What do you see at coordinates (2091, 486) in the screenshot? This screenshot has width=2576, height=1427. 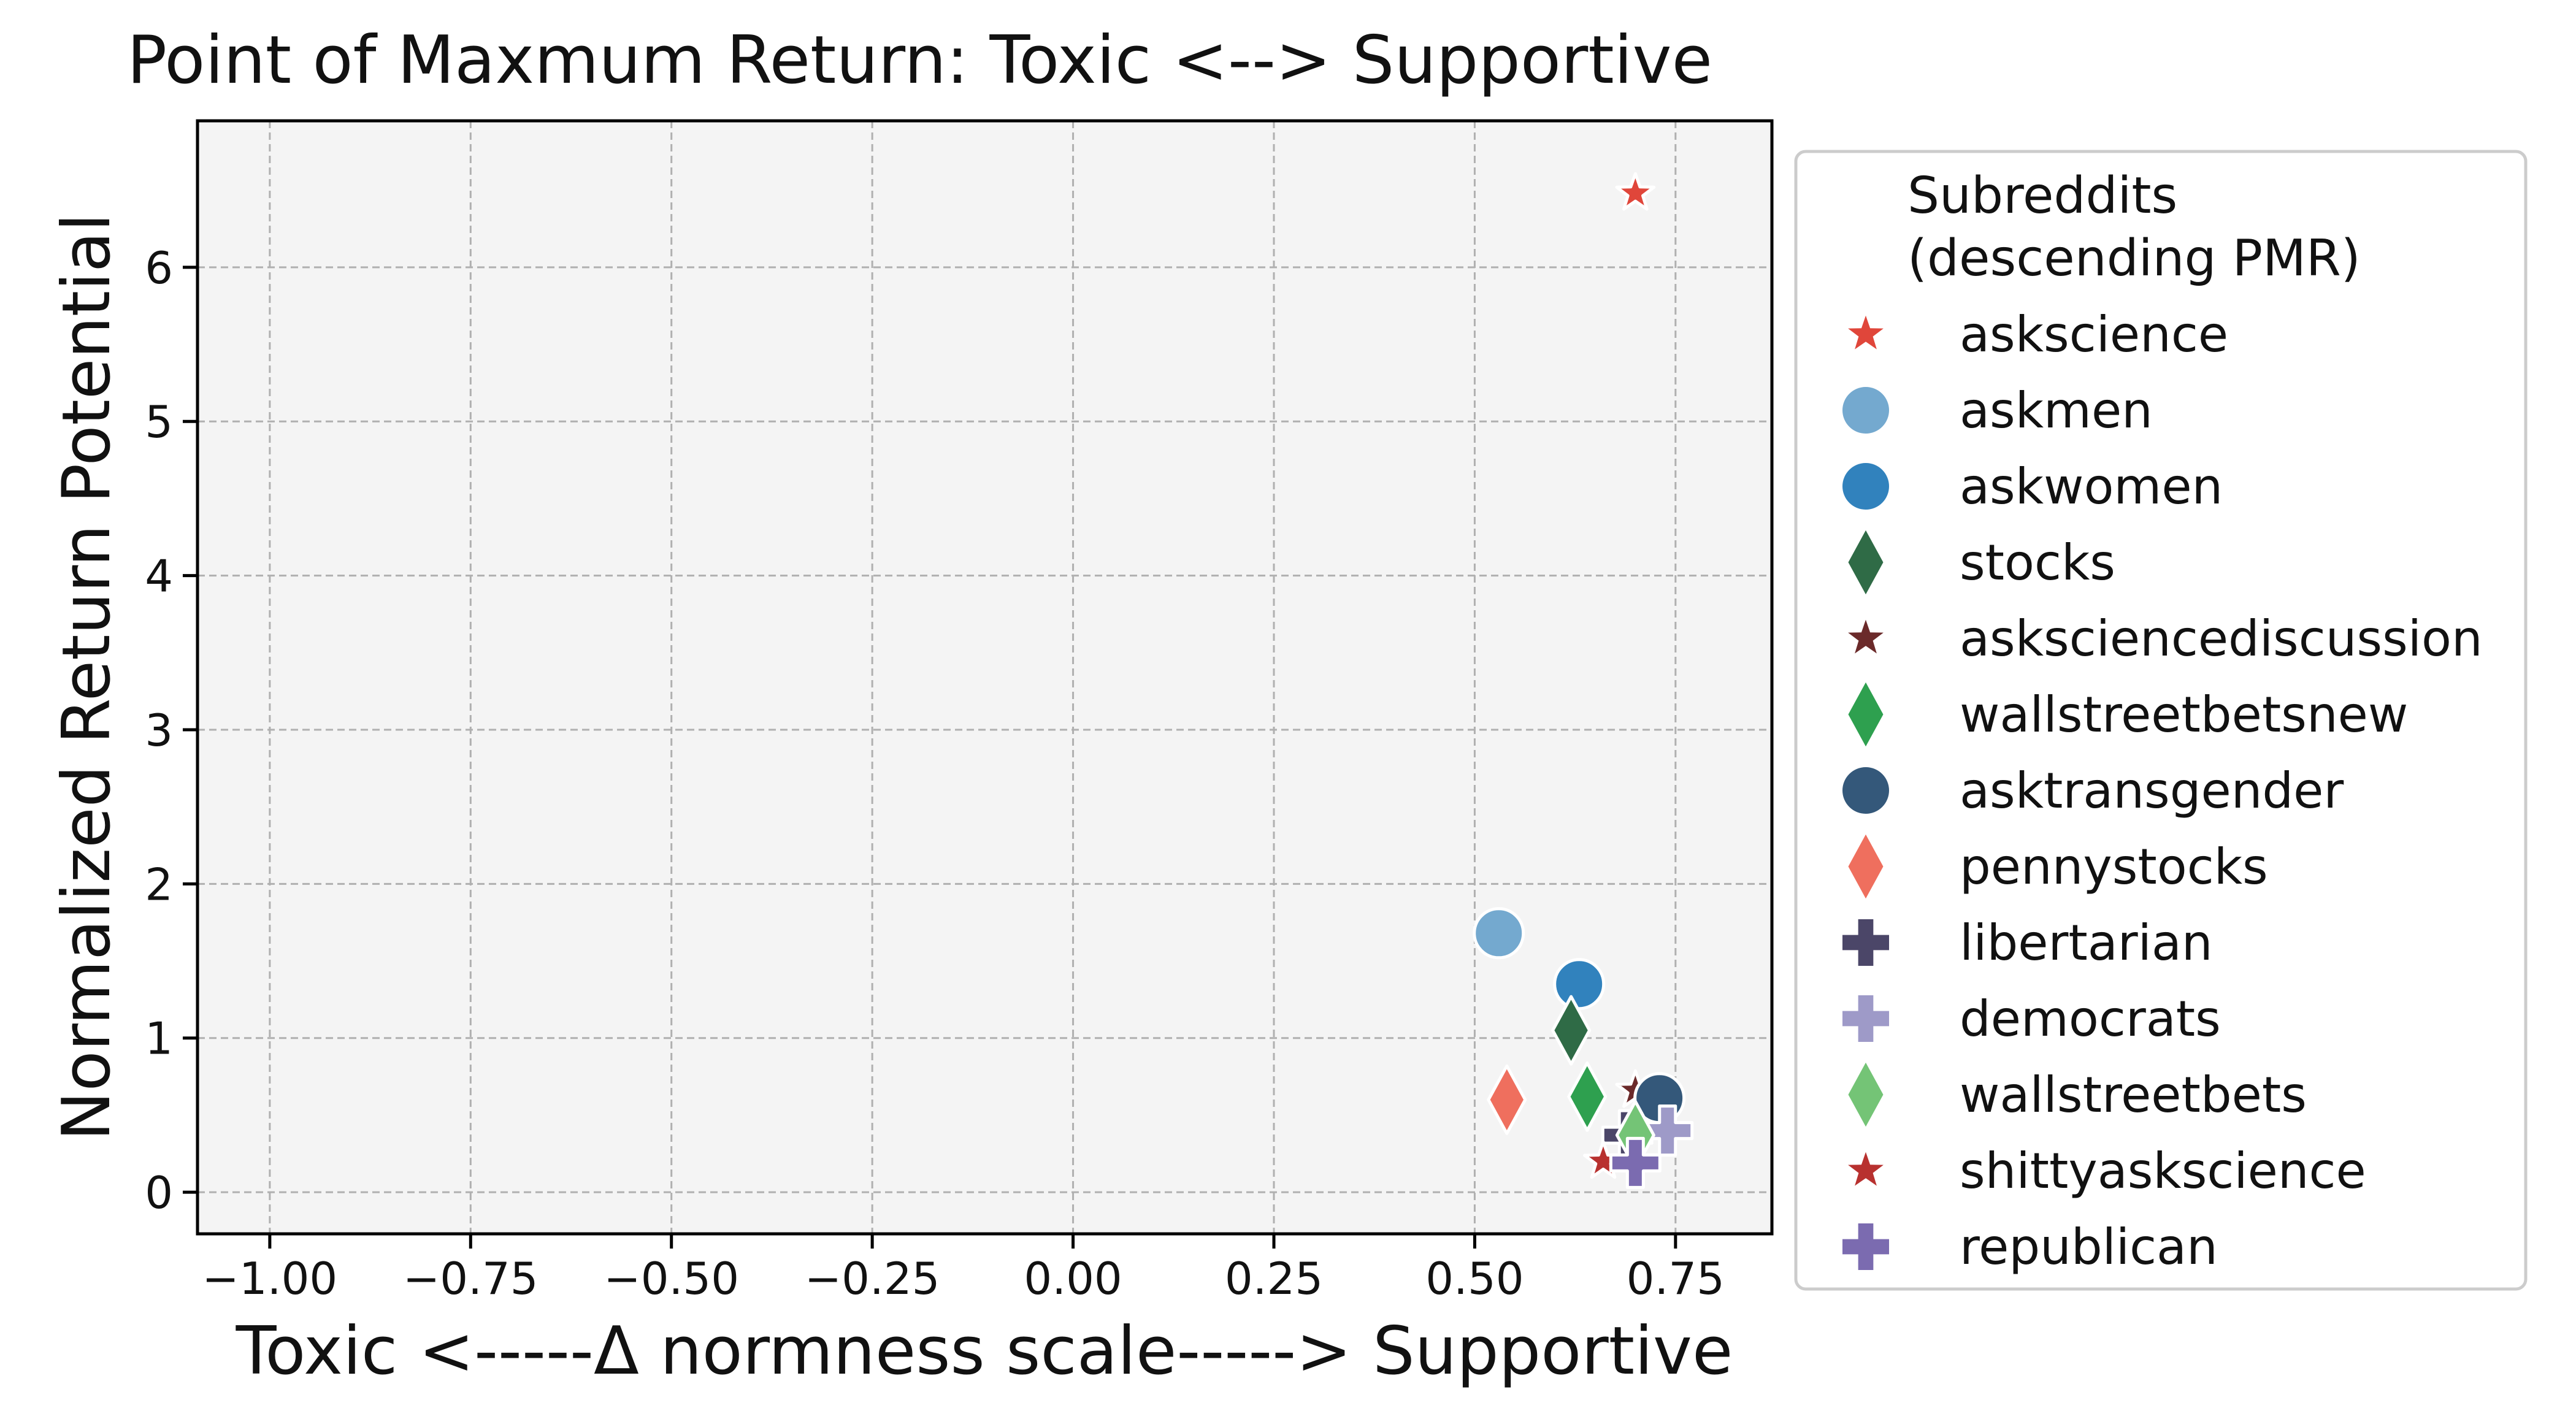 I see `legend-label-askwomen: askwomen` at bounding box center [2091, 486].